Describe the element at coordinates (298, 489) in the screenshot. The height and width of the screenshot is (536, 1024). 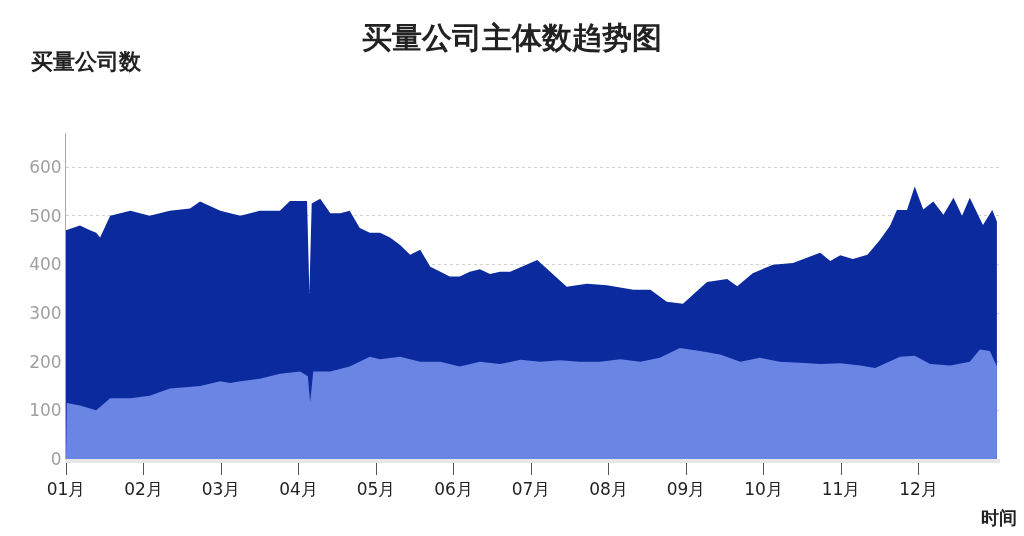
I see `x-tick-label: 04月` at that location.